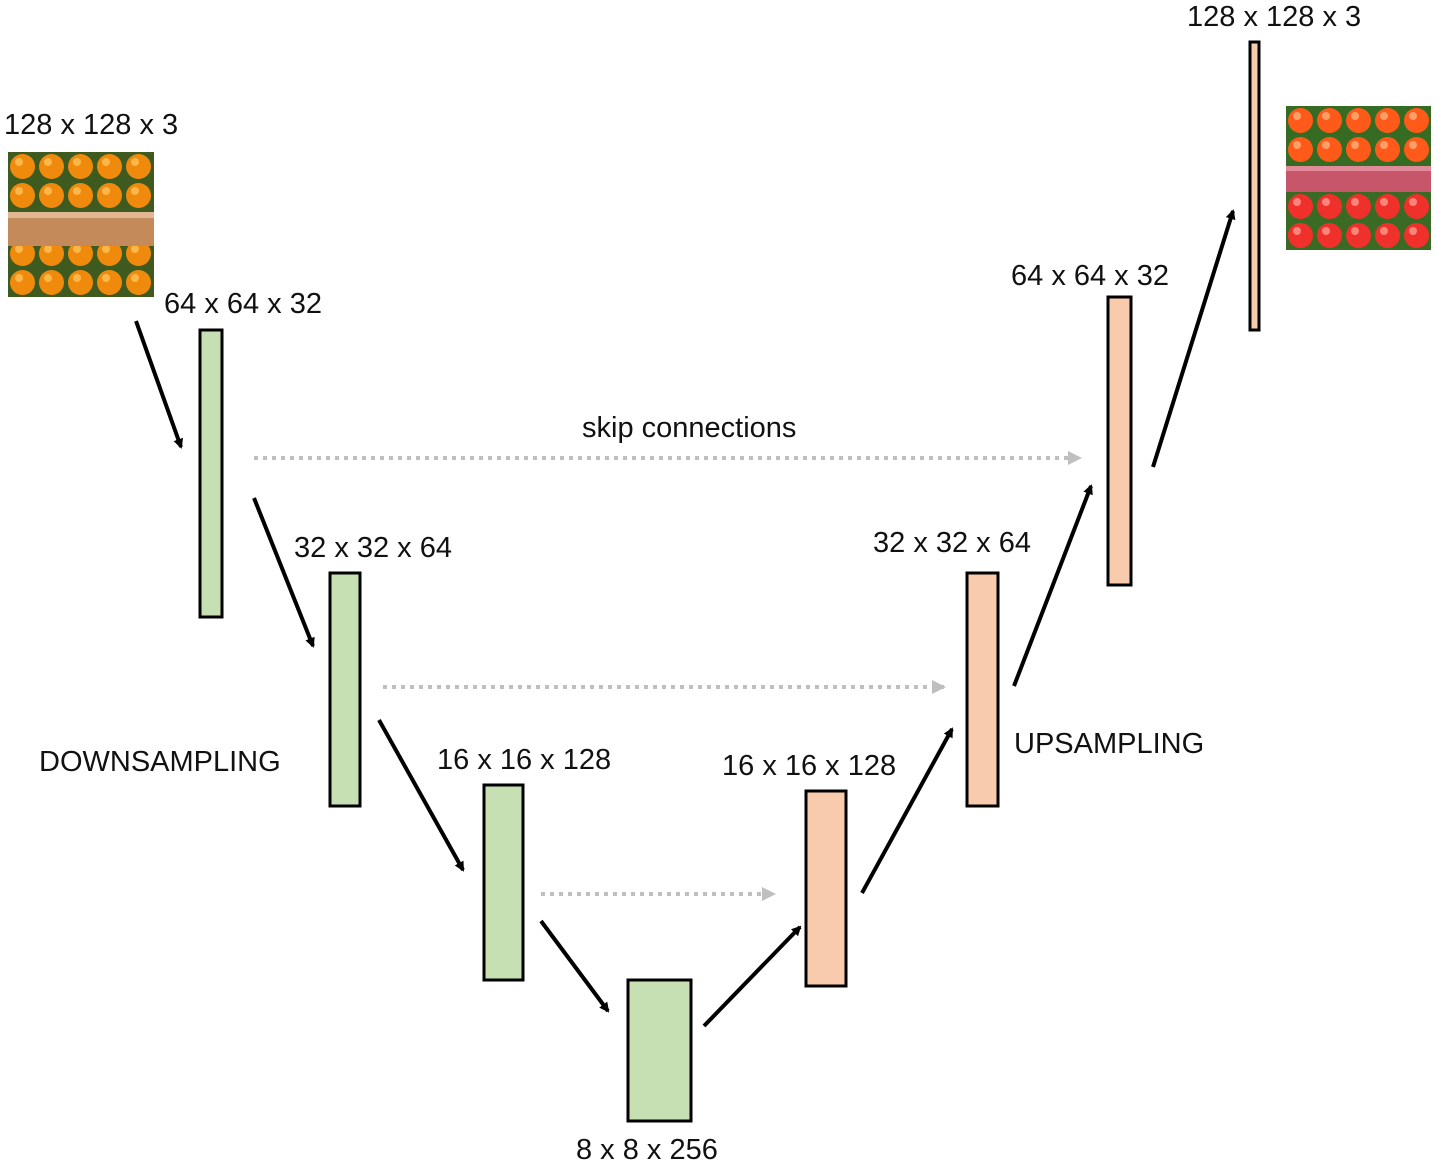  I want to click on decoder-layer-3-label: 64 x 64 x 32, so click(1090, 276).